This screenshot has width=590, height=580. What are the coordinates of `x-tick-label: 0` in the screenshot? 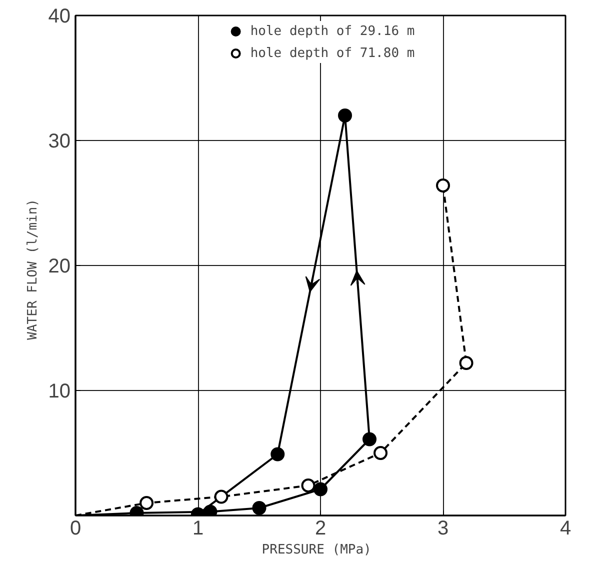 It's located at (76, 529).